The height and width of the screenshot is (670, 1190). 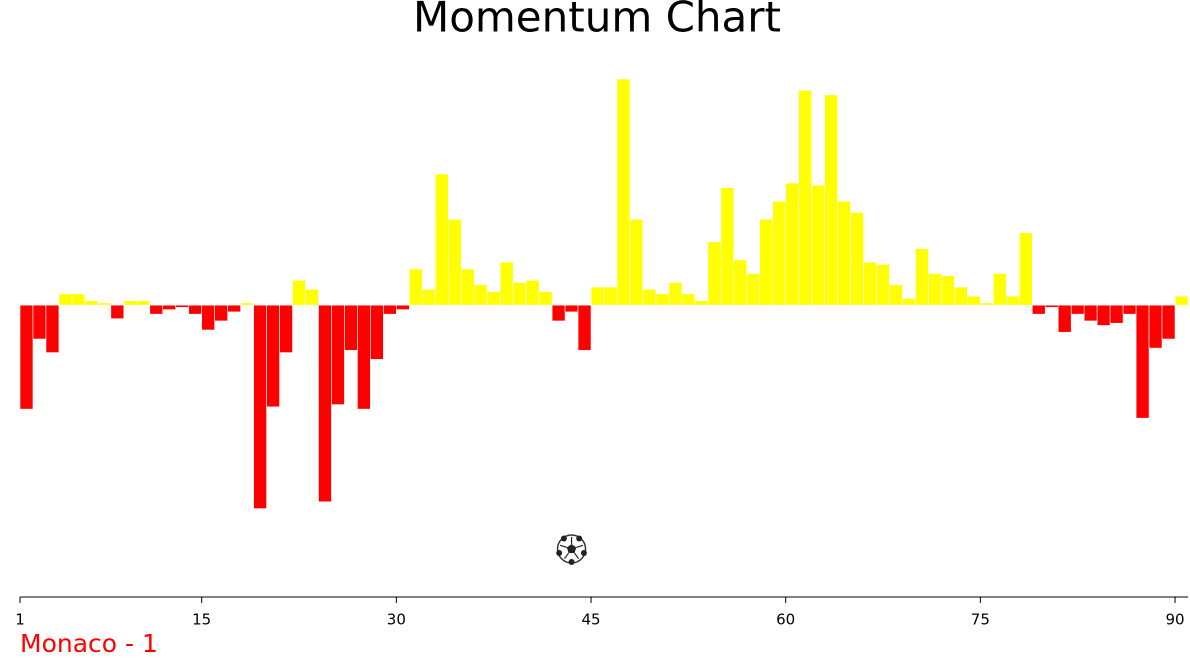 I want to click on chart-title: Momentum Chart, so click(x=597, y=21).